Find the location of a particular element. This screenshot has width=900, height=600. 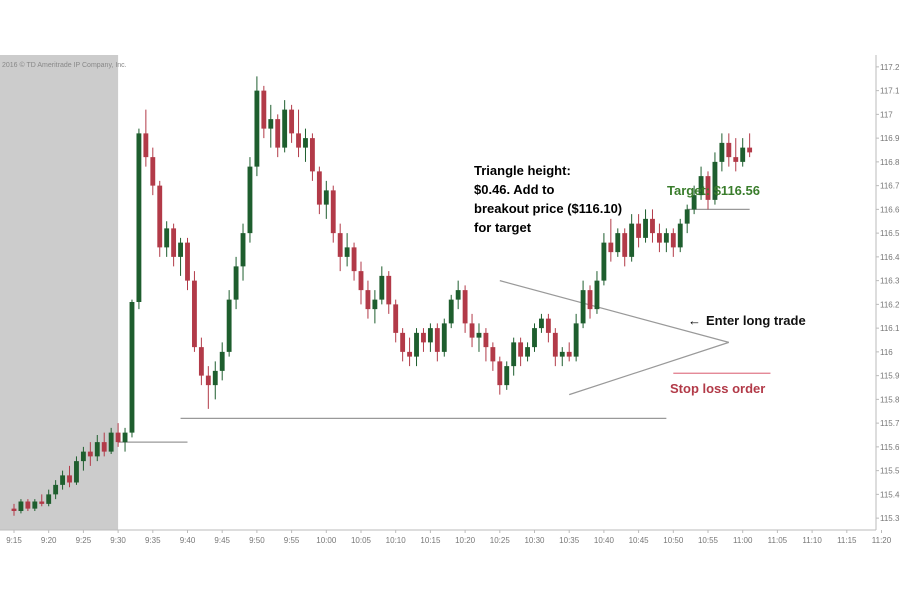

y-tick-label: 115.7 is located at coordinates (890, 423).